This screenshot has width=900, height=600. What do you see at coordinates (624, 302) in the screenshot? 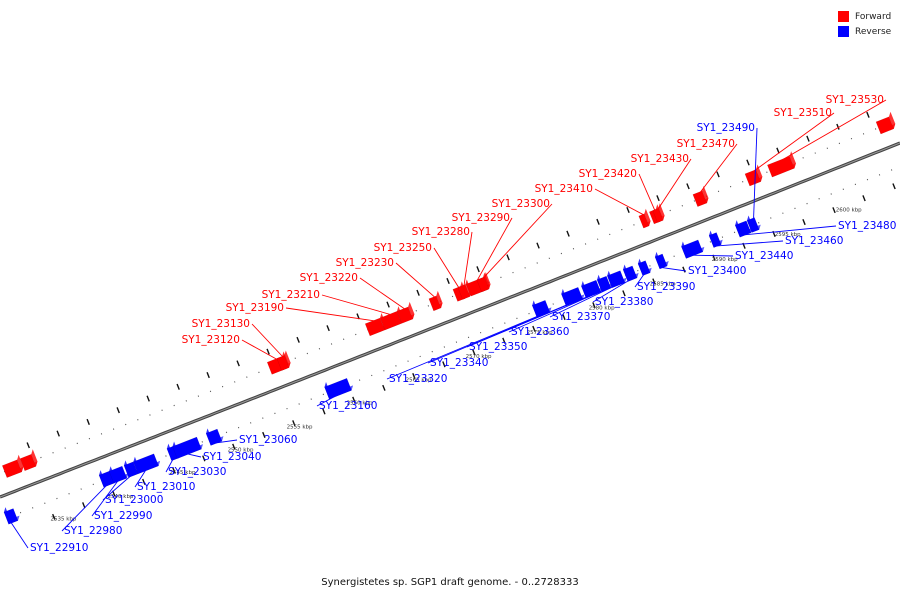
I see `reverse-gene-label: SY1_23380` at bounding box center [624, 302].